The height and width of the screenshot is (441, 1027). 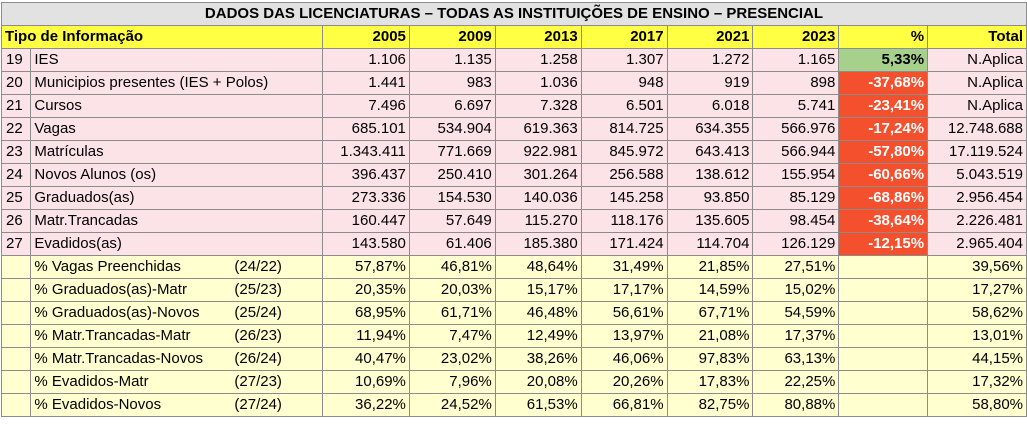 I want to click on row-label: Graduados(as), so click(x=176, y=198).